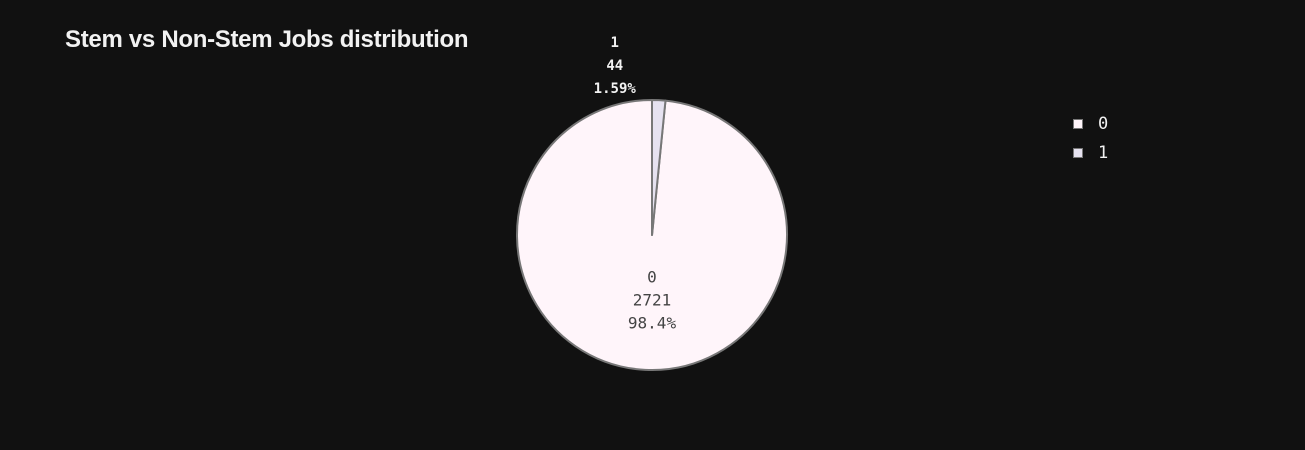  What do you see at coordinates (615, 43) in the screenshot?
I see `slice-label-category-1: 1` at bounding box center [615, 43].